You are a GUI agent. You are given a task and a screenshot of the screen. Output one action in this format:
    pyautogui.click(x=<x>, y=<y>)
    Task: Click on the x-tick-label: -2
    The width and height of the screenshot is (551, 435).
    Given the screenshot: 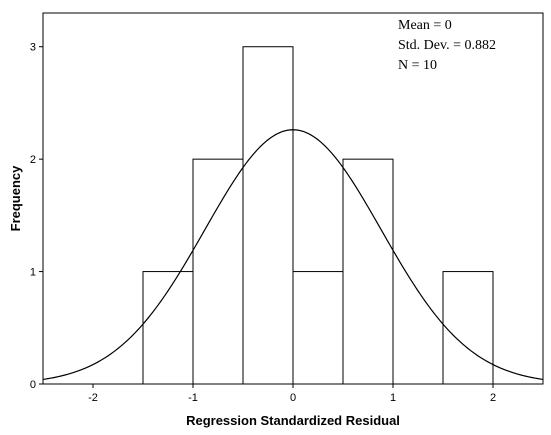 What is the action you would take?
    pyautogui.click(x=93, y=398)
    